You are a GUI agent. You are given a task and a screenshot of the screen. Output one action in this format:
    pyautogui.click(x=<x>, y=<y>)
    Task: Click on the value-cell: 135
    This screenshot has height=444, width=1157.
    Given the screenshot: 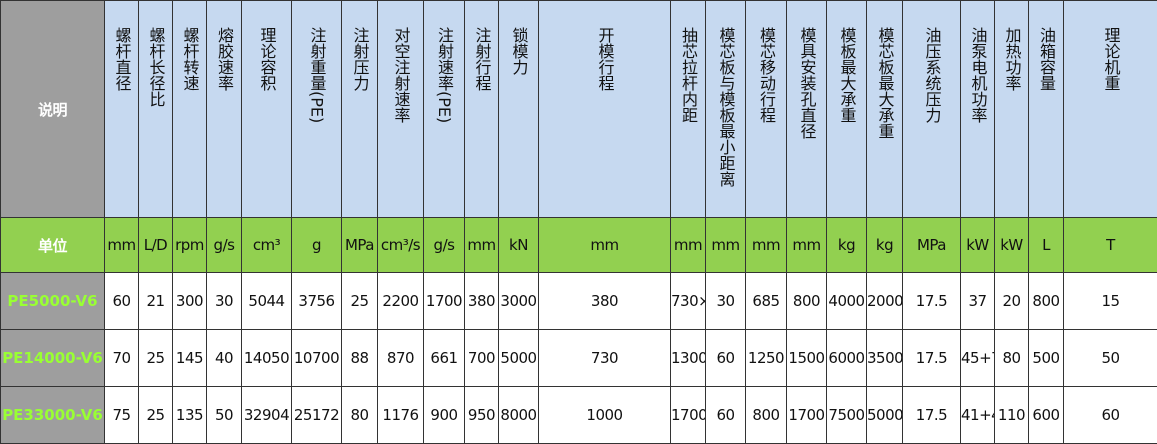 What is the action you would take?
    pyautogui.click(x=190, y=415)
    